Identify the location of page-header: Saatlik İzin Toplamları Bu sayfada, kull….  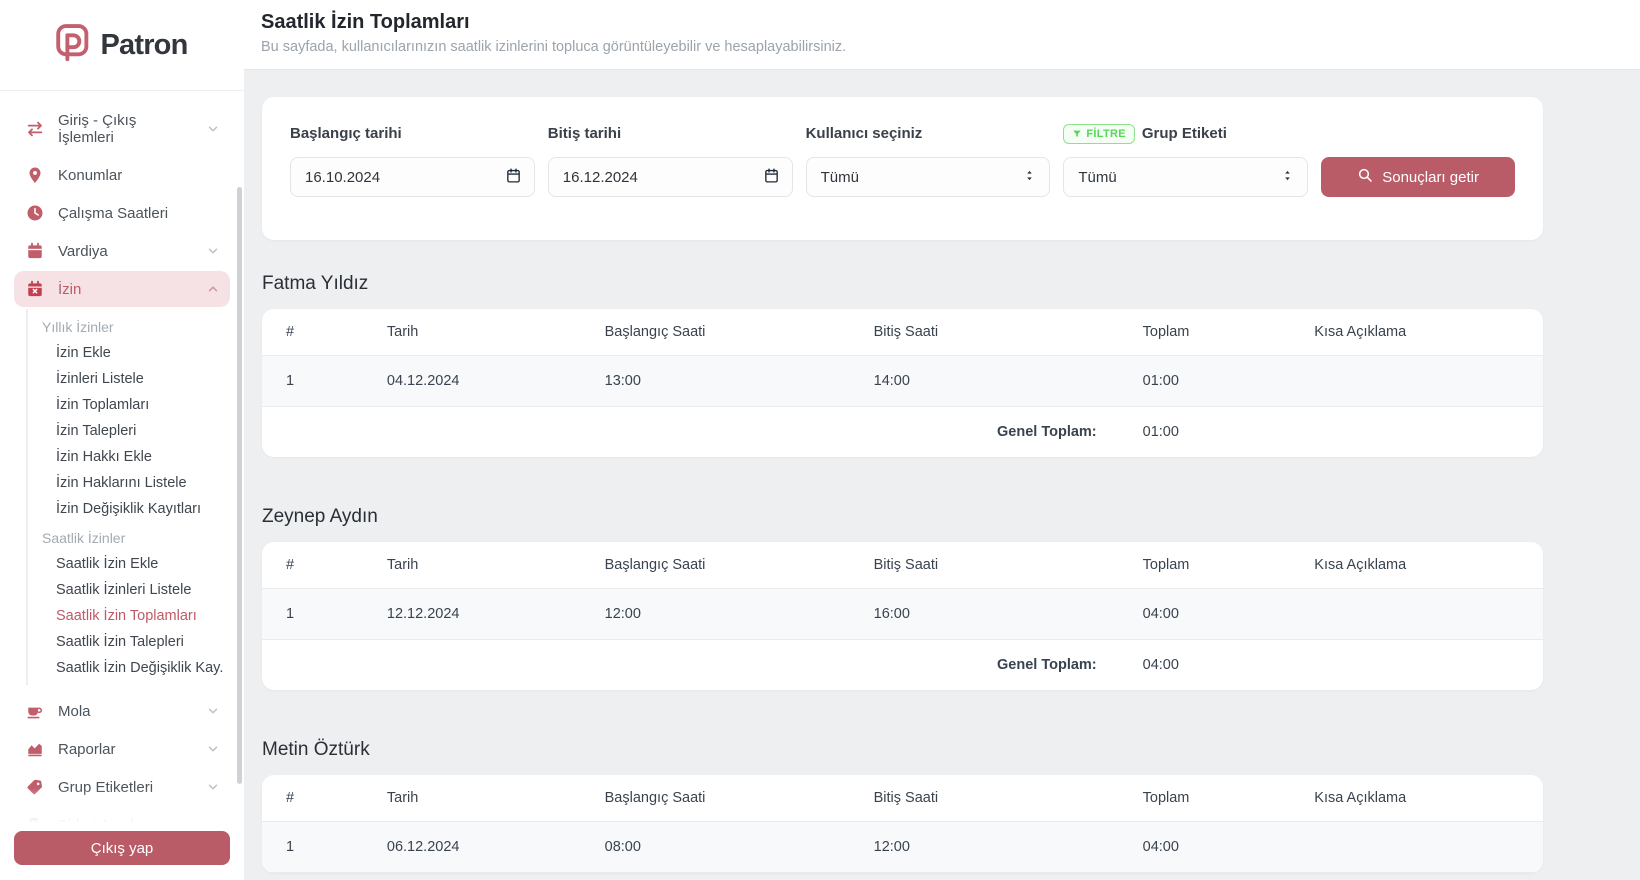
(942, 35).